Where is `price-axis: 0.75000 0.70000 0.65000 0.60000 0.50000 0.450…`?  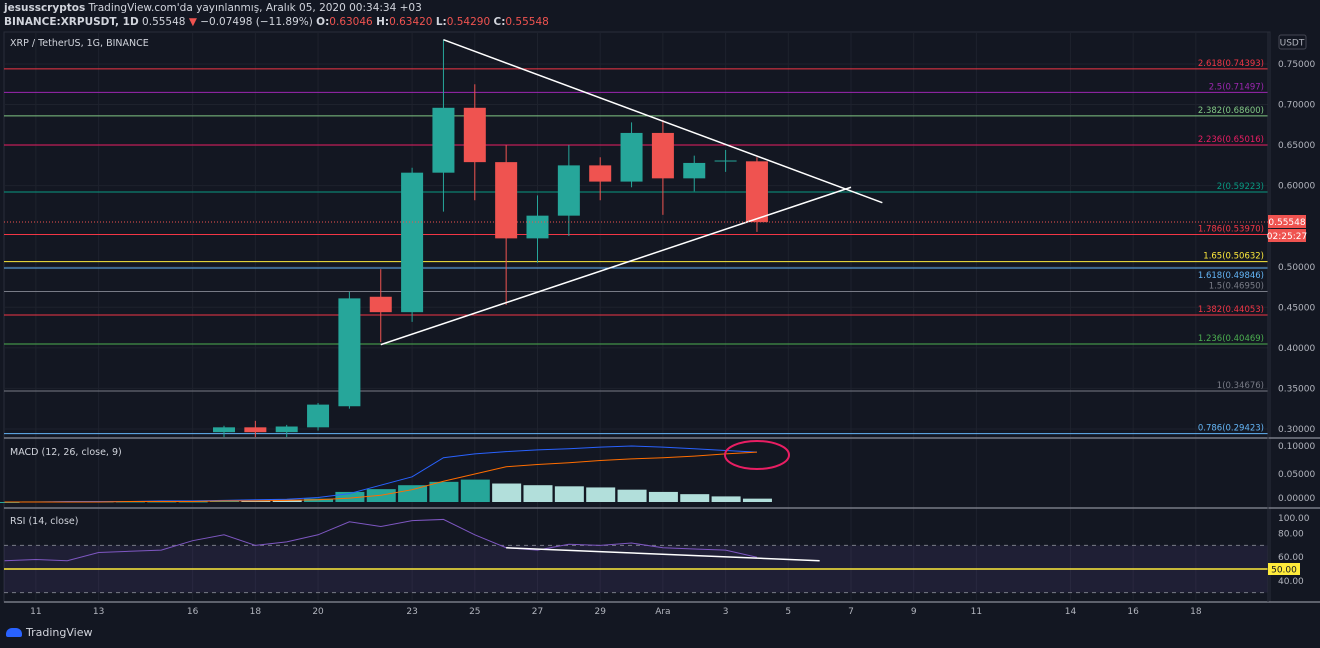 price-axis: 0.75000 0.70000 0.65000 0.60000 0.50000 0.450… is located at coordinates (1291, 317).